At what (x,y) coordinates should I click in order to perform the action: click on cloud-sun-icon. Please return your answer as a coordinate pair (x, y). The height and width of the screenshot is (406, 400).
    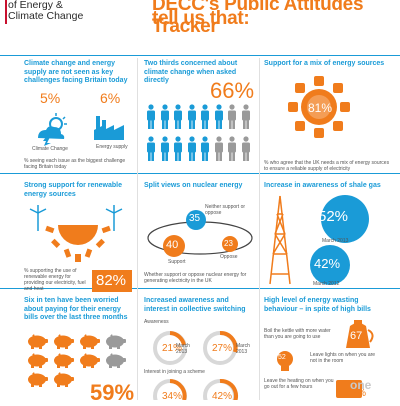
    Looking at the image, I should click on (52, 129).